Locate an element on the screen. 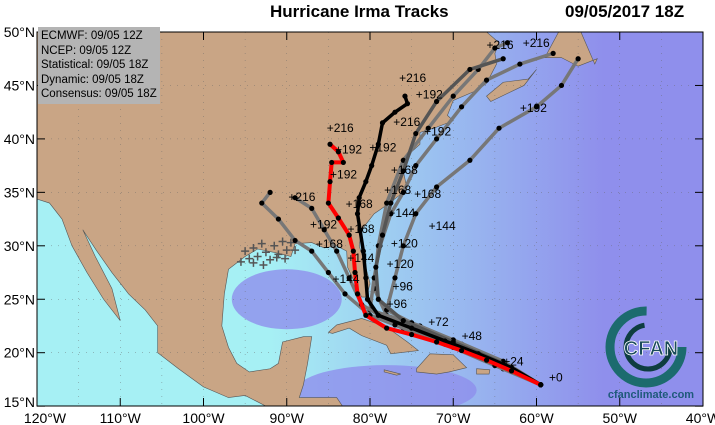 The width and height of the screenshot is (715, 425). puerto-rico-landmass is located at coordinates (483, 371).